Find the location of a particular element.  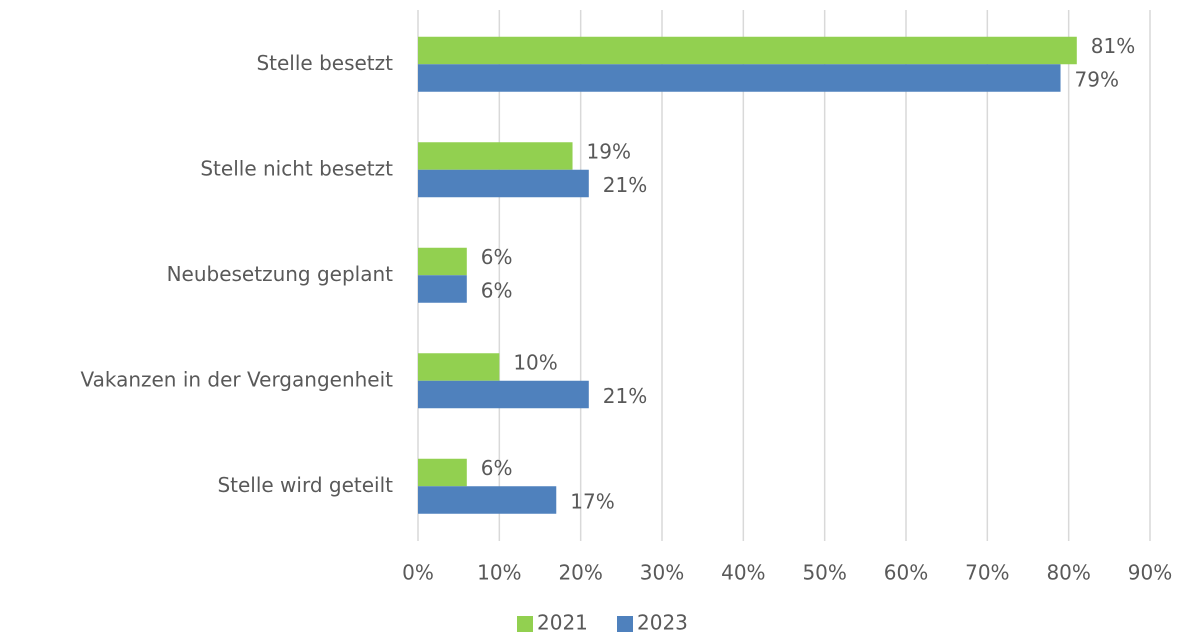

category-label: Vakanzen in der Vergangenheit is located at coordinates (236, 379).